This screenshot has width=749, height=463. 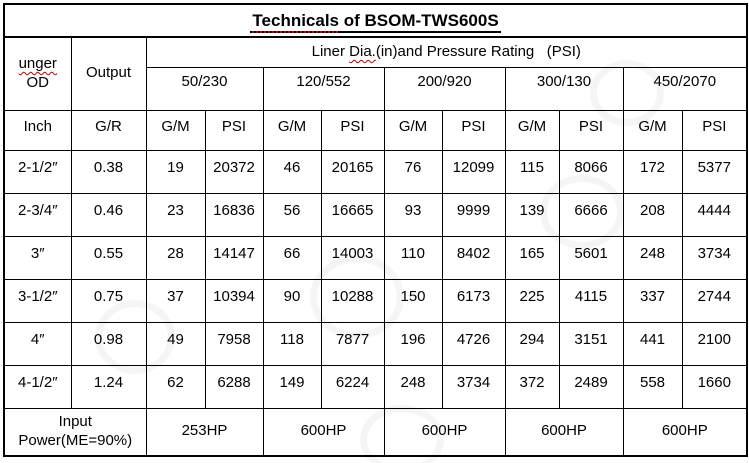 What do you see at coordinates (175, 343) in the screenshot?
I see `cell-gm: 49` at bounding box center [175, 343].